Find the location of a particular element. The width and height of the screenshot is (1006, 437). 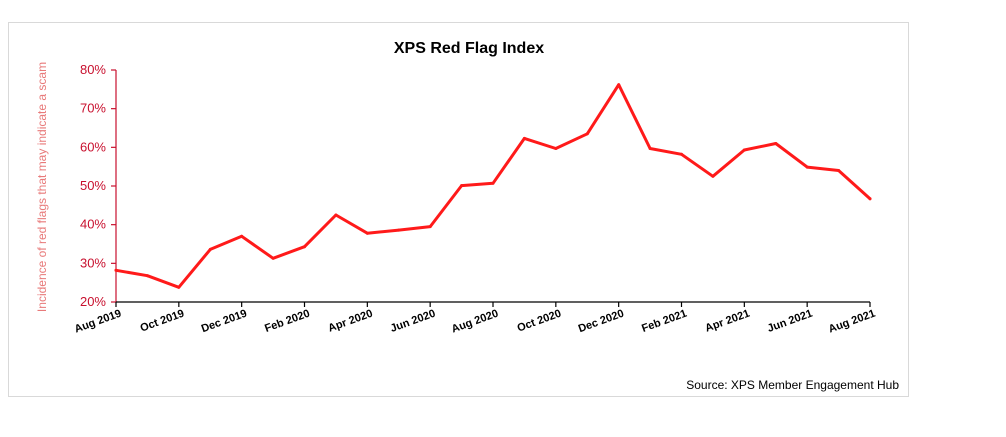

x-tick-label: Apr 2021 is located at coordinates (728, 321).